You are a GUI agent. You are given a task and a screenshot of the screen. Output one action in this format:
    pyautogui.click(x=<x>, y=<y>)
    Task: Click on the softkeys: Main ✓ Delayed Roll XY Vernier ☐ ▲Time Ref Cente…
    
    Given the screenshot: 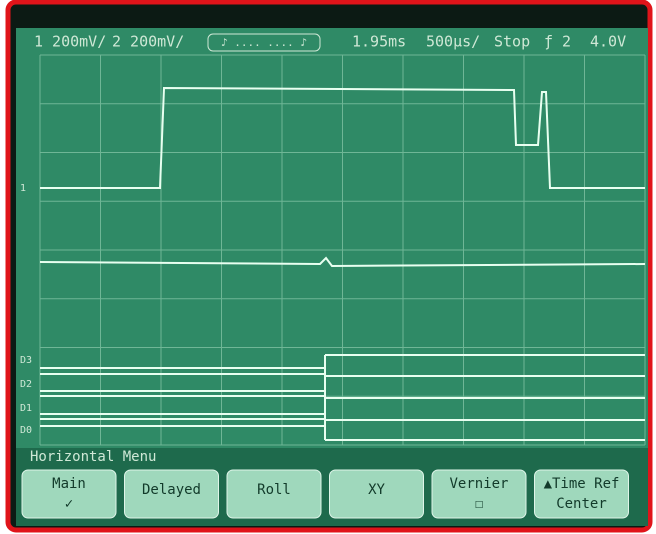 What is the action you would take?
    pyautogui.click(x=325, y=494)
    